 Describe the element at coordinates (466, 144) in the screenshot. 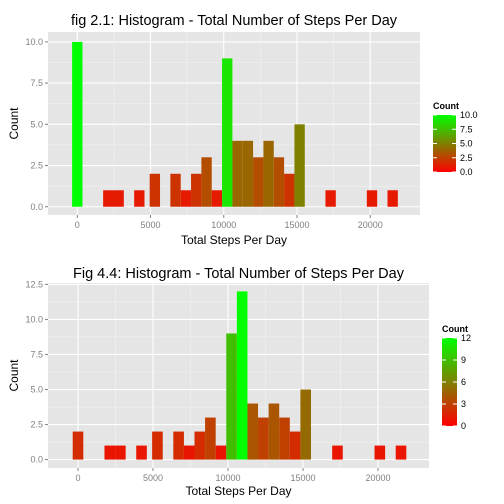

I see `legend-tick-label: 5.0` at that location.